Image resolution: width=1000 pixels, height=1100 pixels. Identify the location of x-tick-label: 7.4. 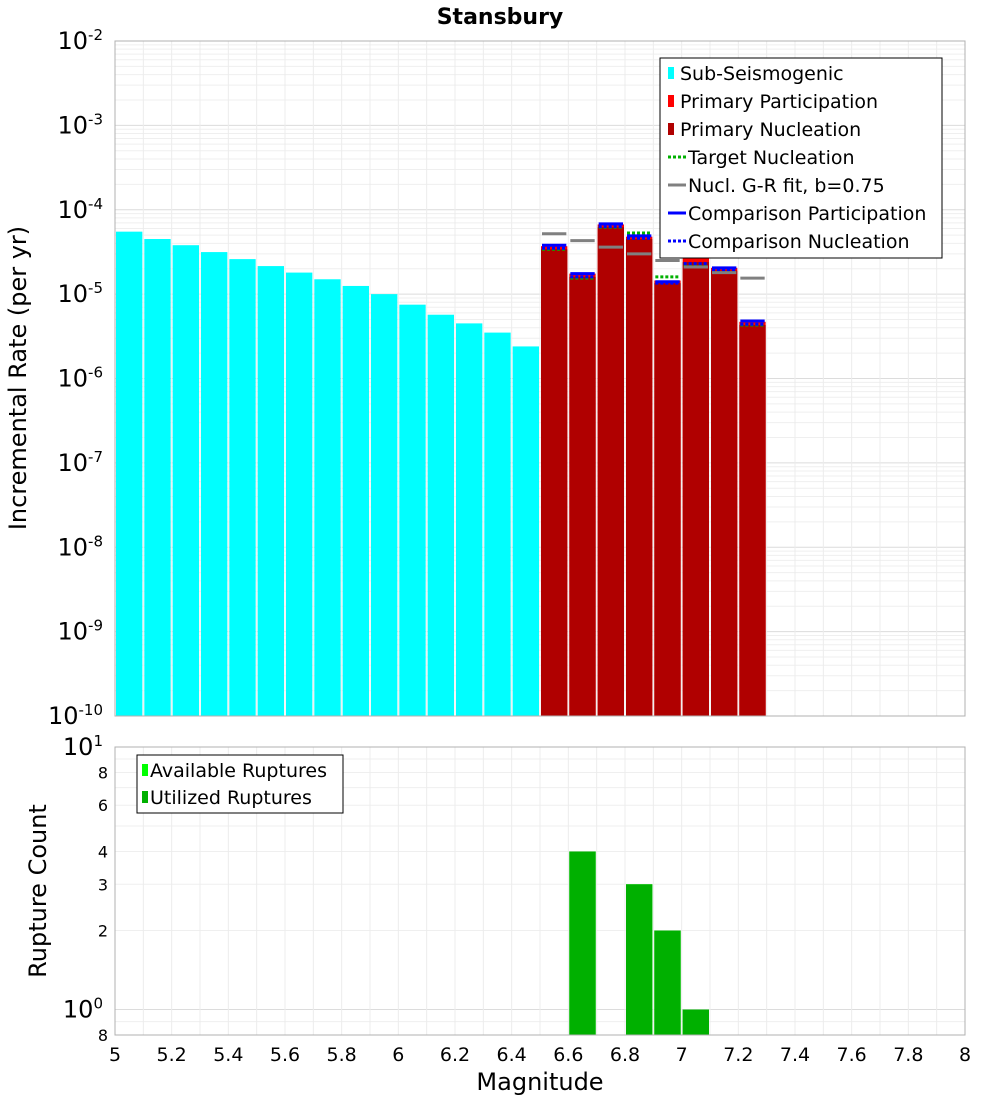
(795, 1055).